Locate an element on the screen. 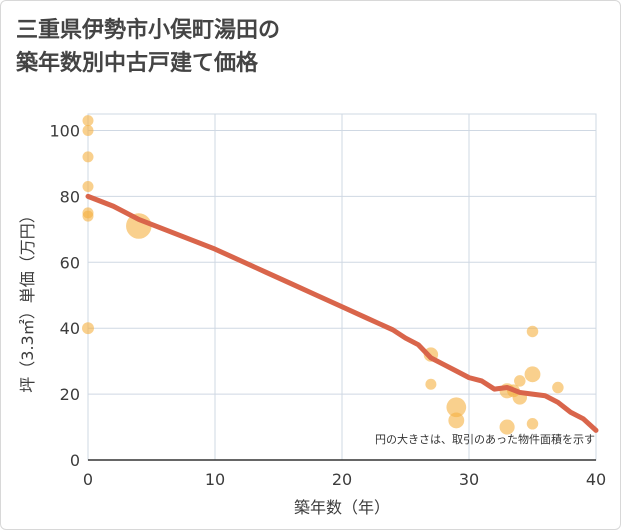  x-tick-label-3: 30 is located at coordinates (469, 479).